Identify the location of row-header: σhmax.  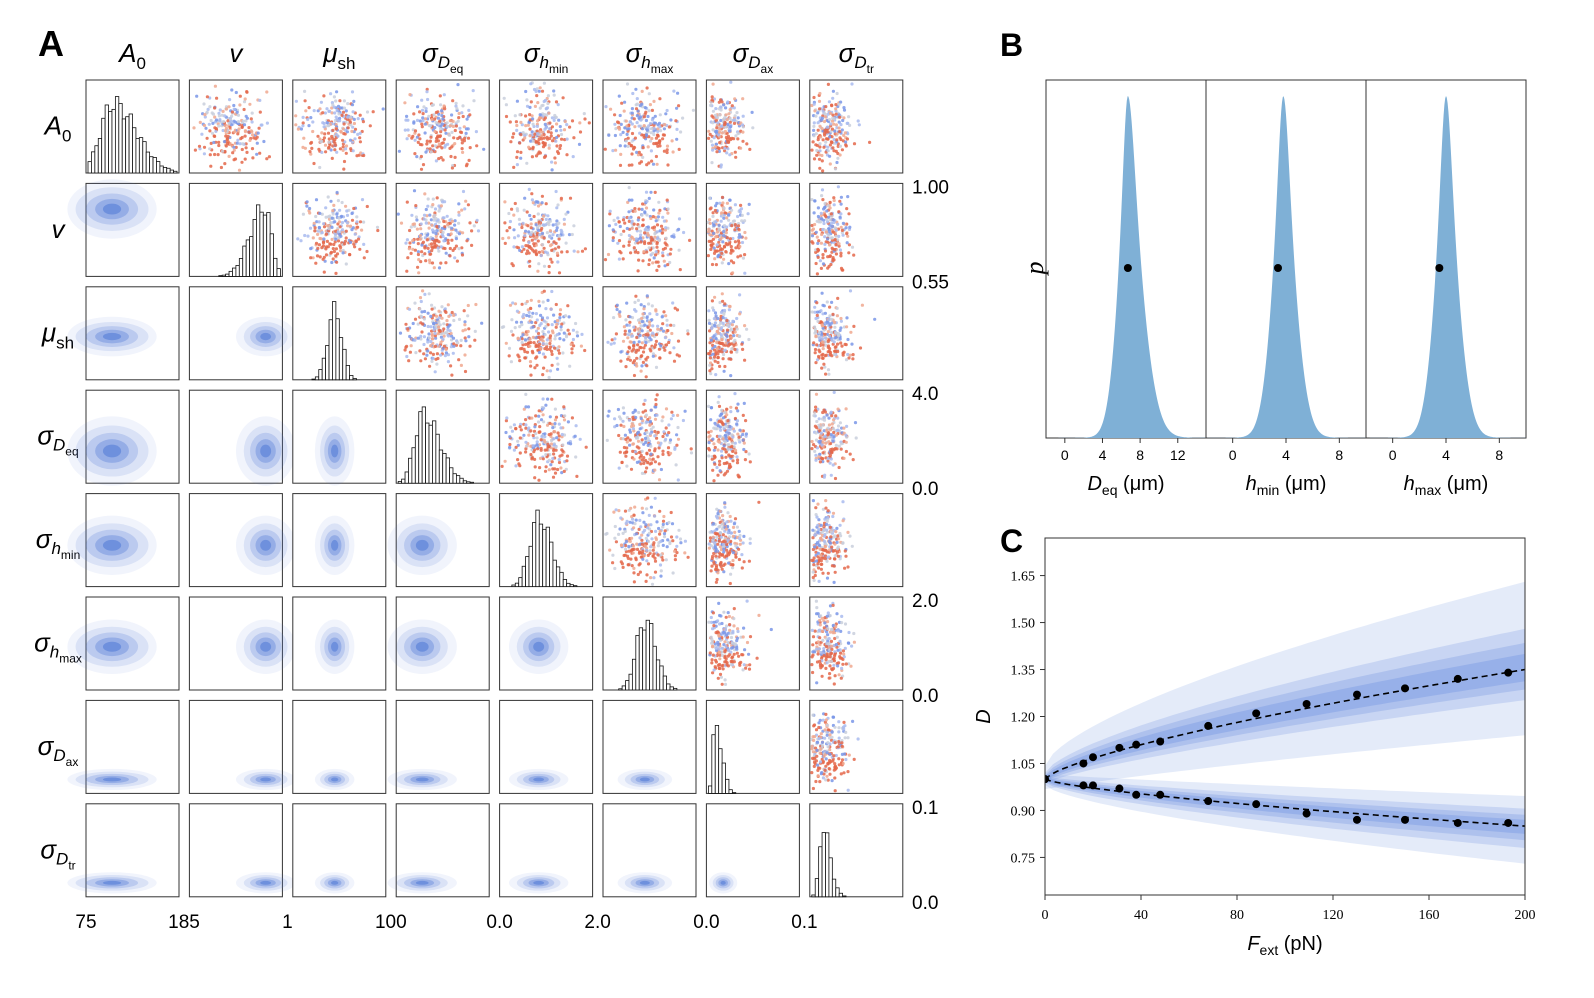
(58, 647).